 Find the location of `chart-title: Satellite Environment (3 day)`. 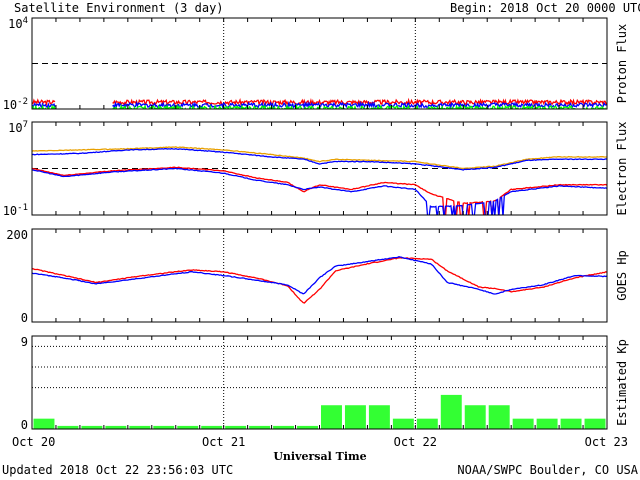

chart-title: Satellite Environment (3 day) is located at coordinates (119, 8).